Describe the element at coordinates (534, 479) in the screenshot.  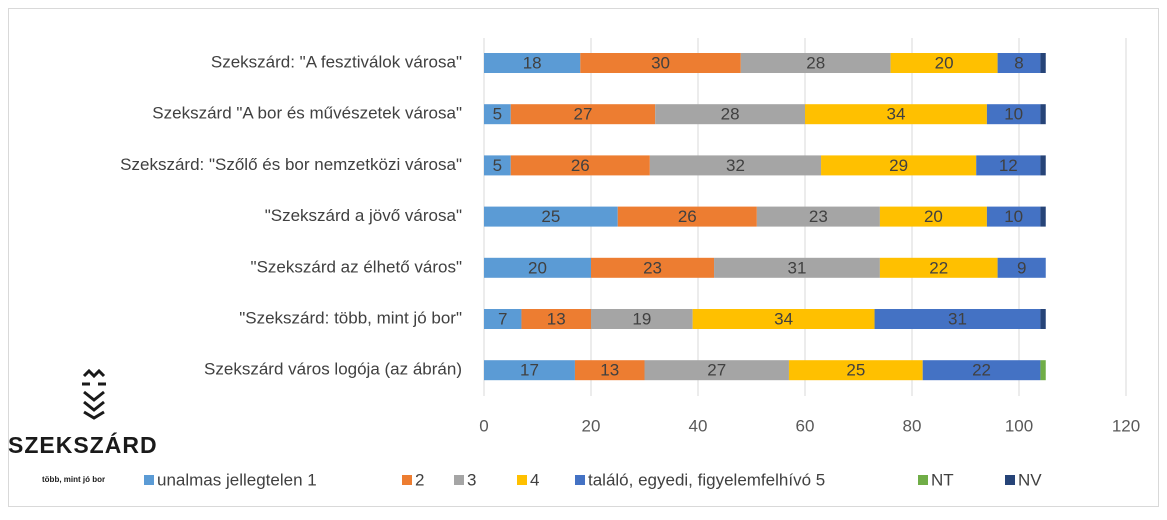
I see `legend-label: 4` at that location.